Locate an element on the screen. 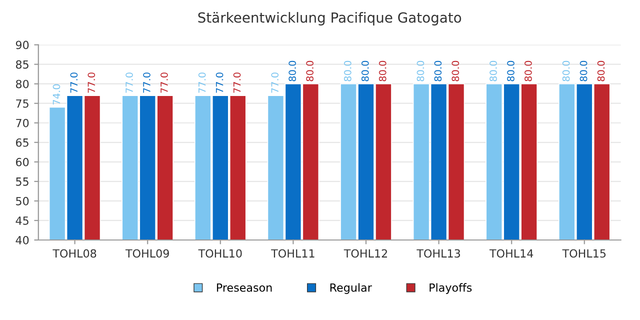  legend-label: Preseason is located at coordinates (244, 288).